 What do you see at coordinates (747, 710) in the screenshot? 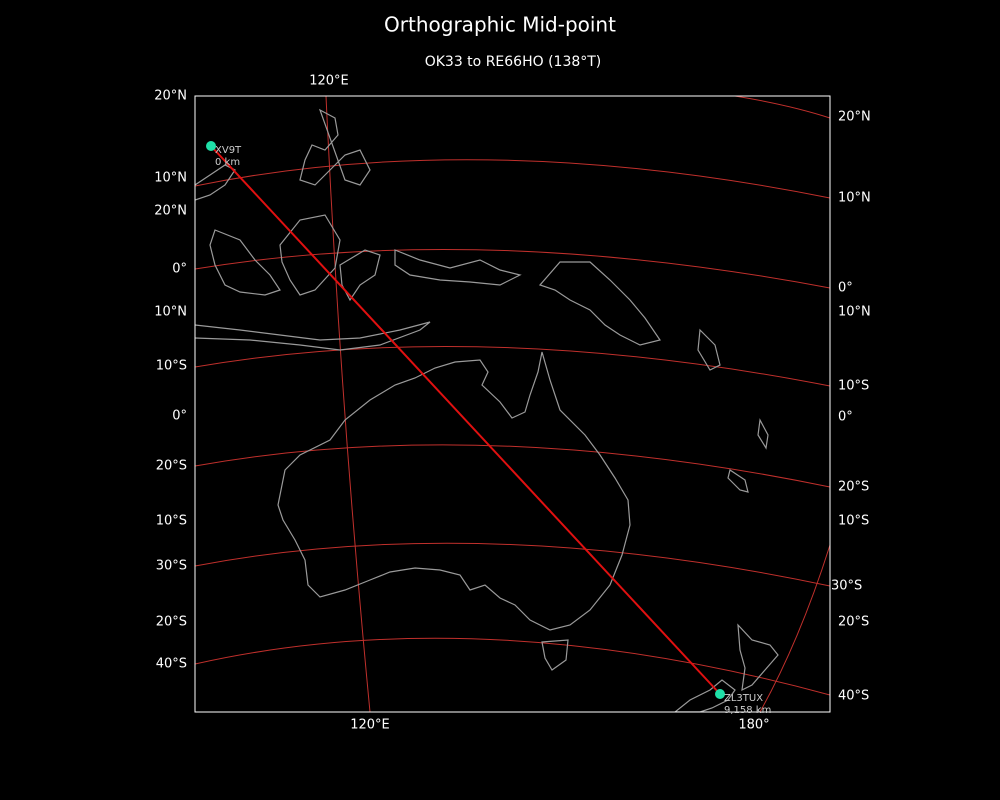
I see `station-distance: 9,158 km` at bounding box center [747, 710].